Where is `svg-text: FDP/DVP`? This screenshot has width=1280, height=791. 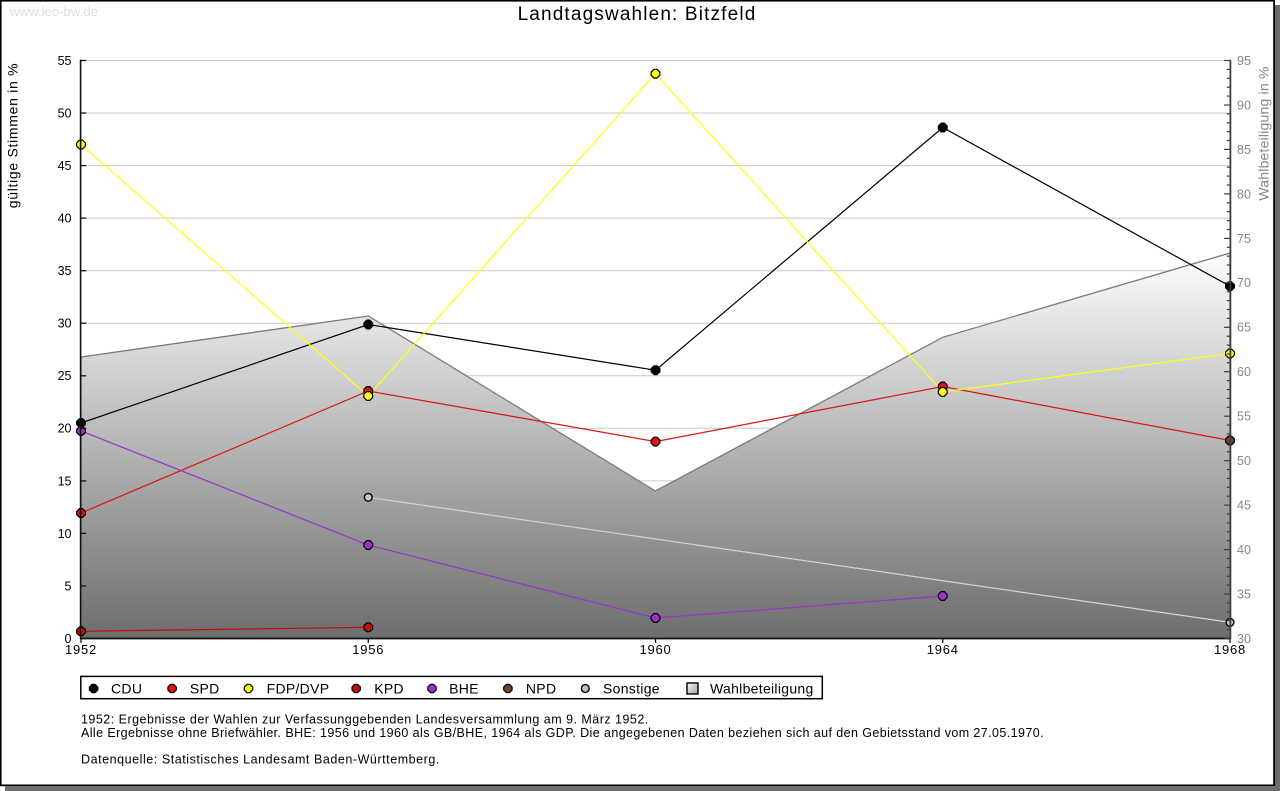
svg-text: FDP/DVP is located at coordinates (298, 689).